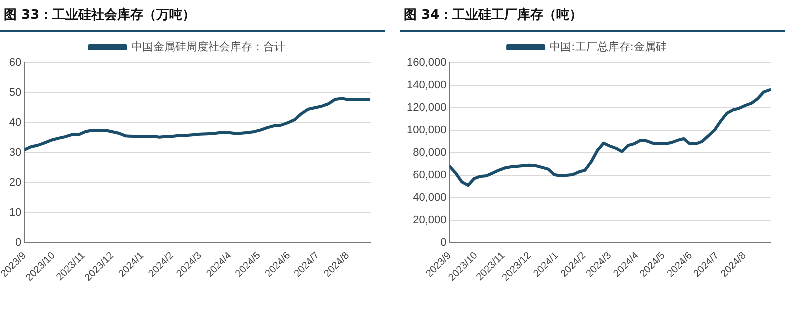  Describe the element at coordinates (426, 86) in the screenshot. I see `y-tick-label: 140,000` at that location.